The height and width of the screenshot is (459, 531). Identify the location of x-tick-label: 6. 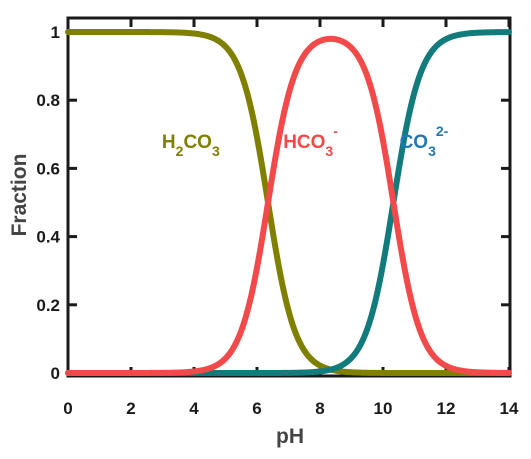
(256, 408).